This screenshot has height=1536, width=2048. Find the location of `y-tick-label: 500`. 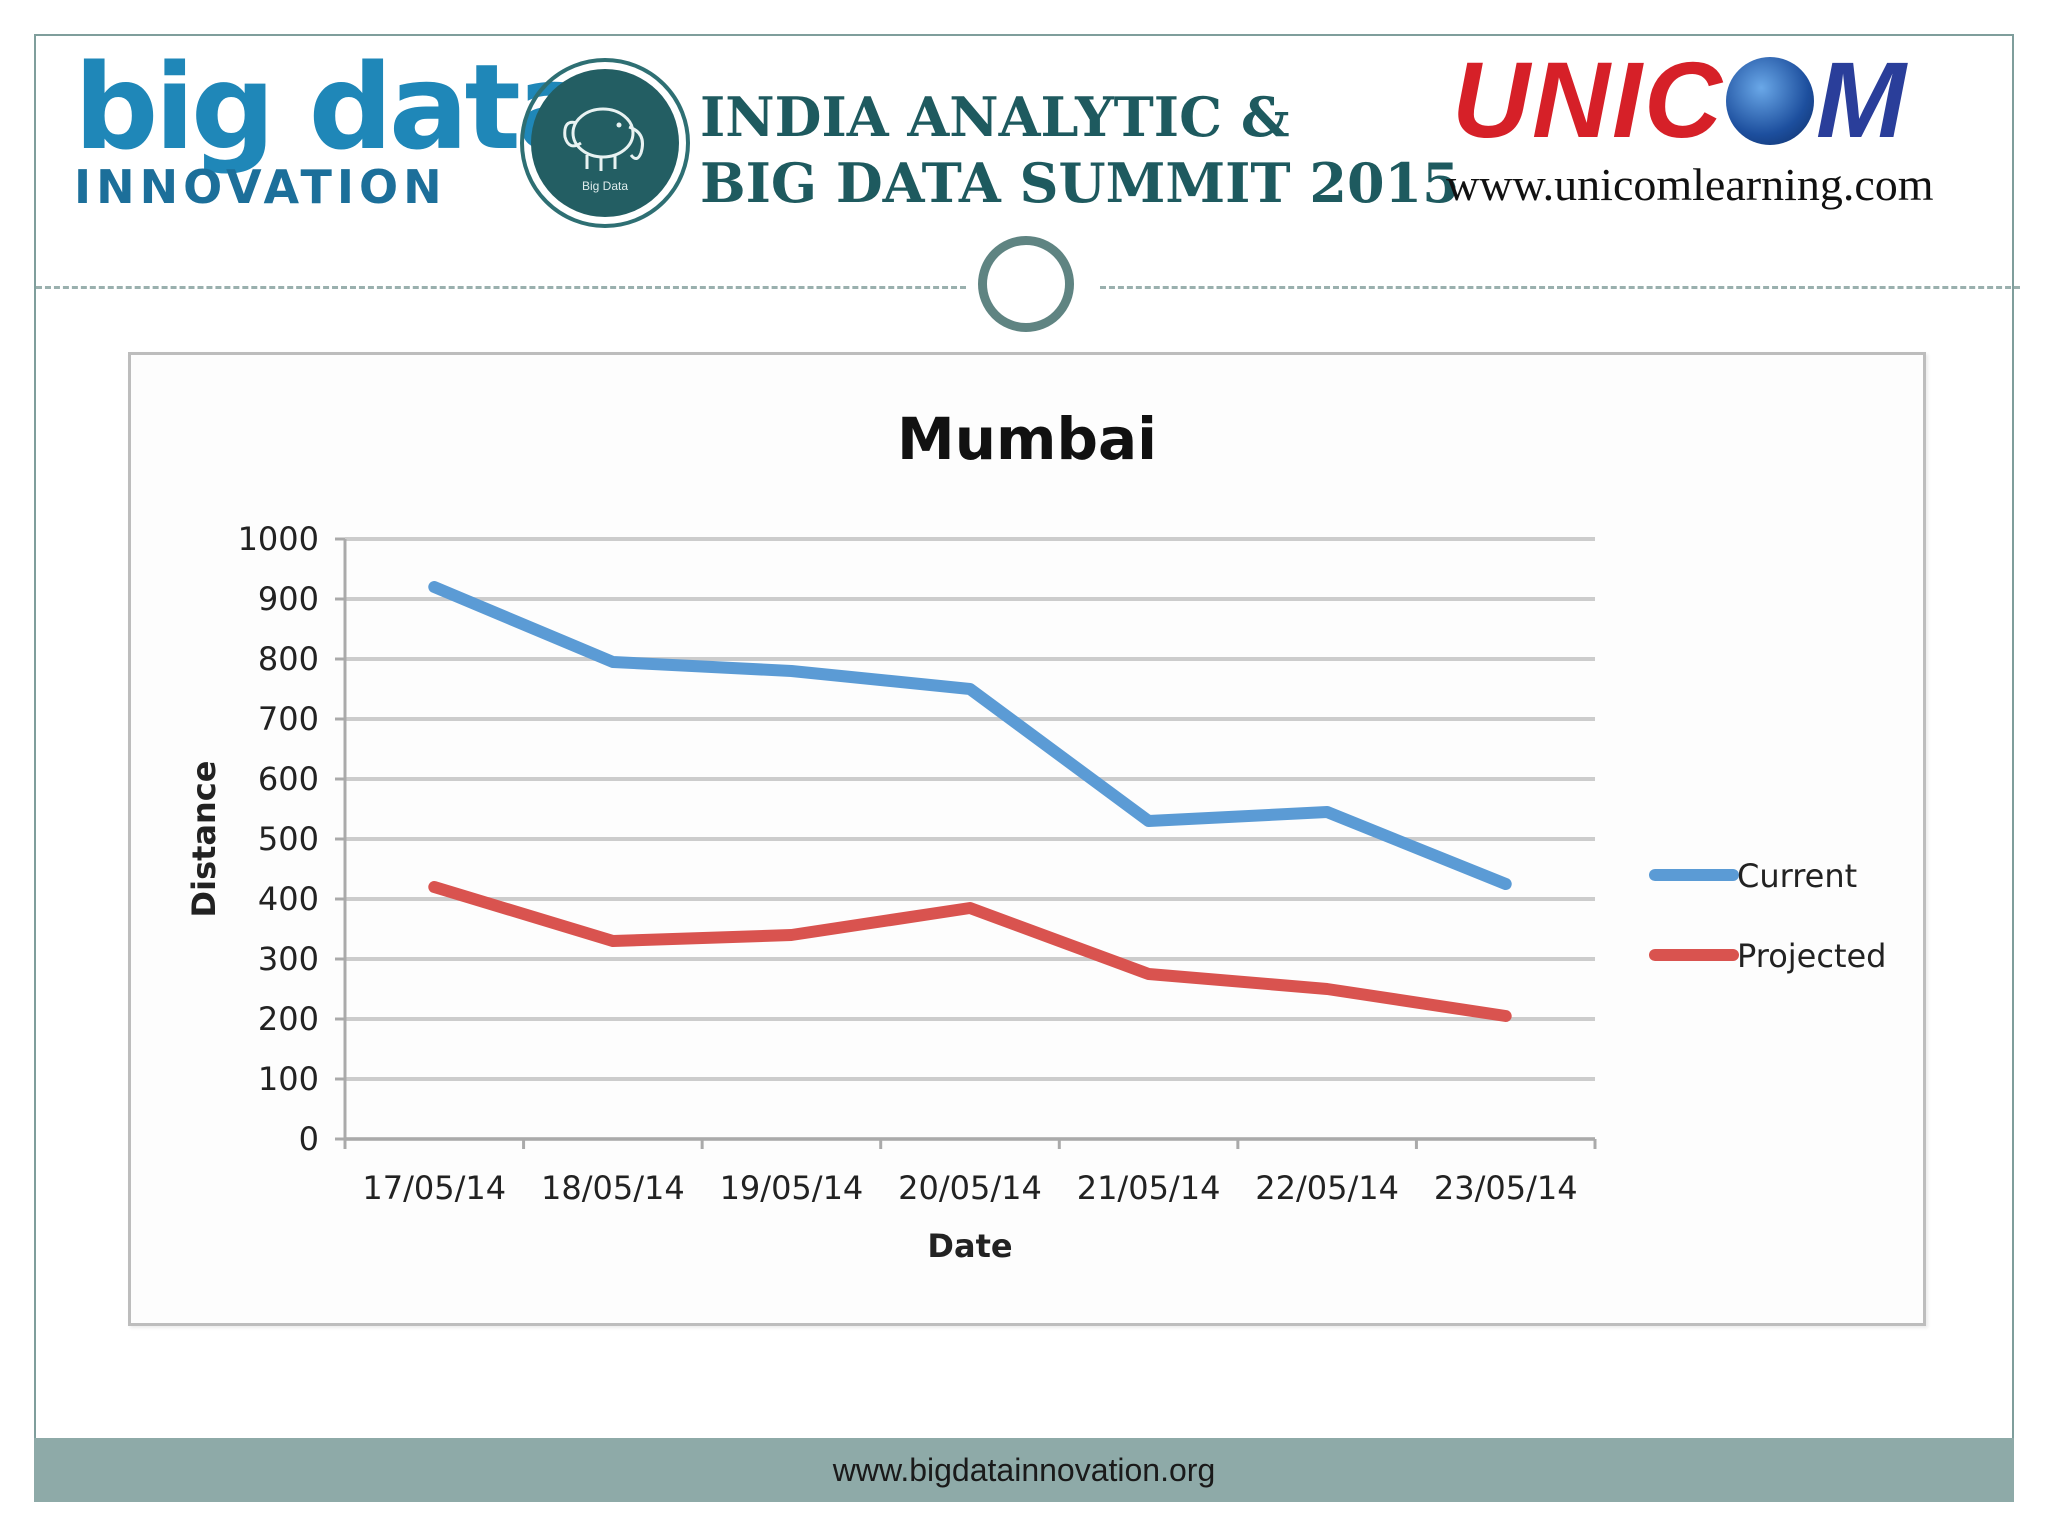

y-tick-label: 500 is located at coordinates (288, 839).